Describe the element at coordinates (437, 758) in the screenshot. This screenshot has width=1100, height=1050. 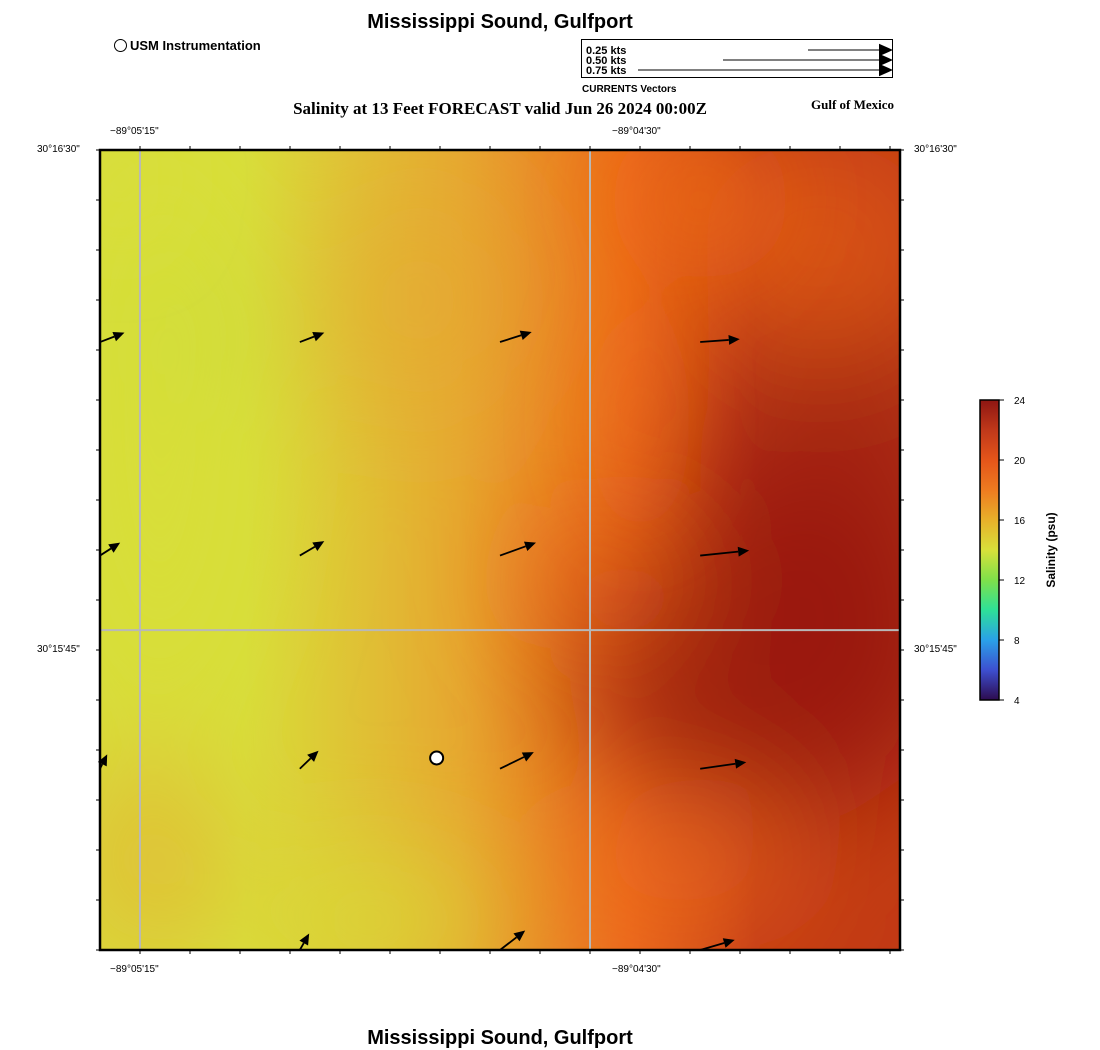
I see `usm-instrument-marker` at that location.